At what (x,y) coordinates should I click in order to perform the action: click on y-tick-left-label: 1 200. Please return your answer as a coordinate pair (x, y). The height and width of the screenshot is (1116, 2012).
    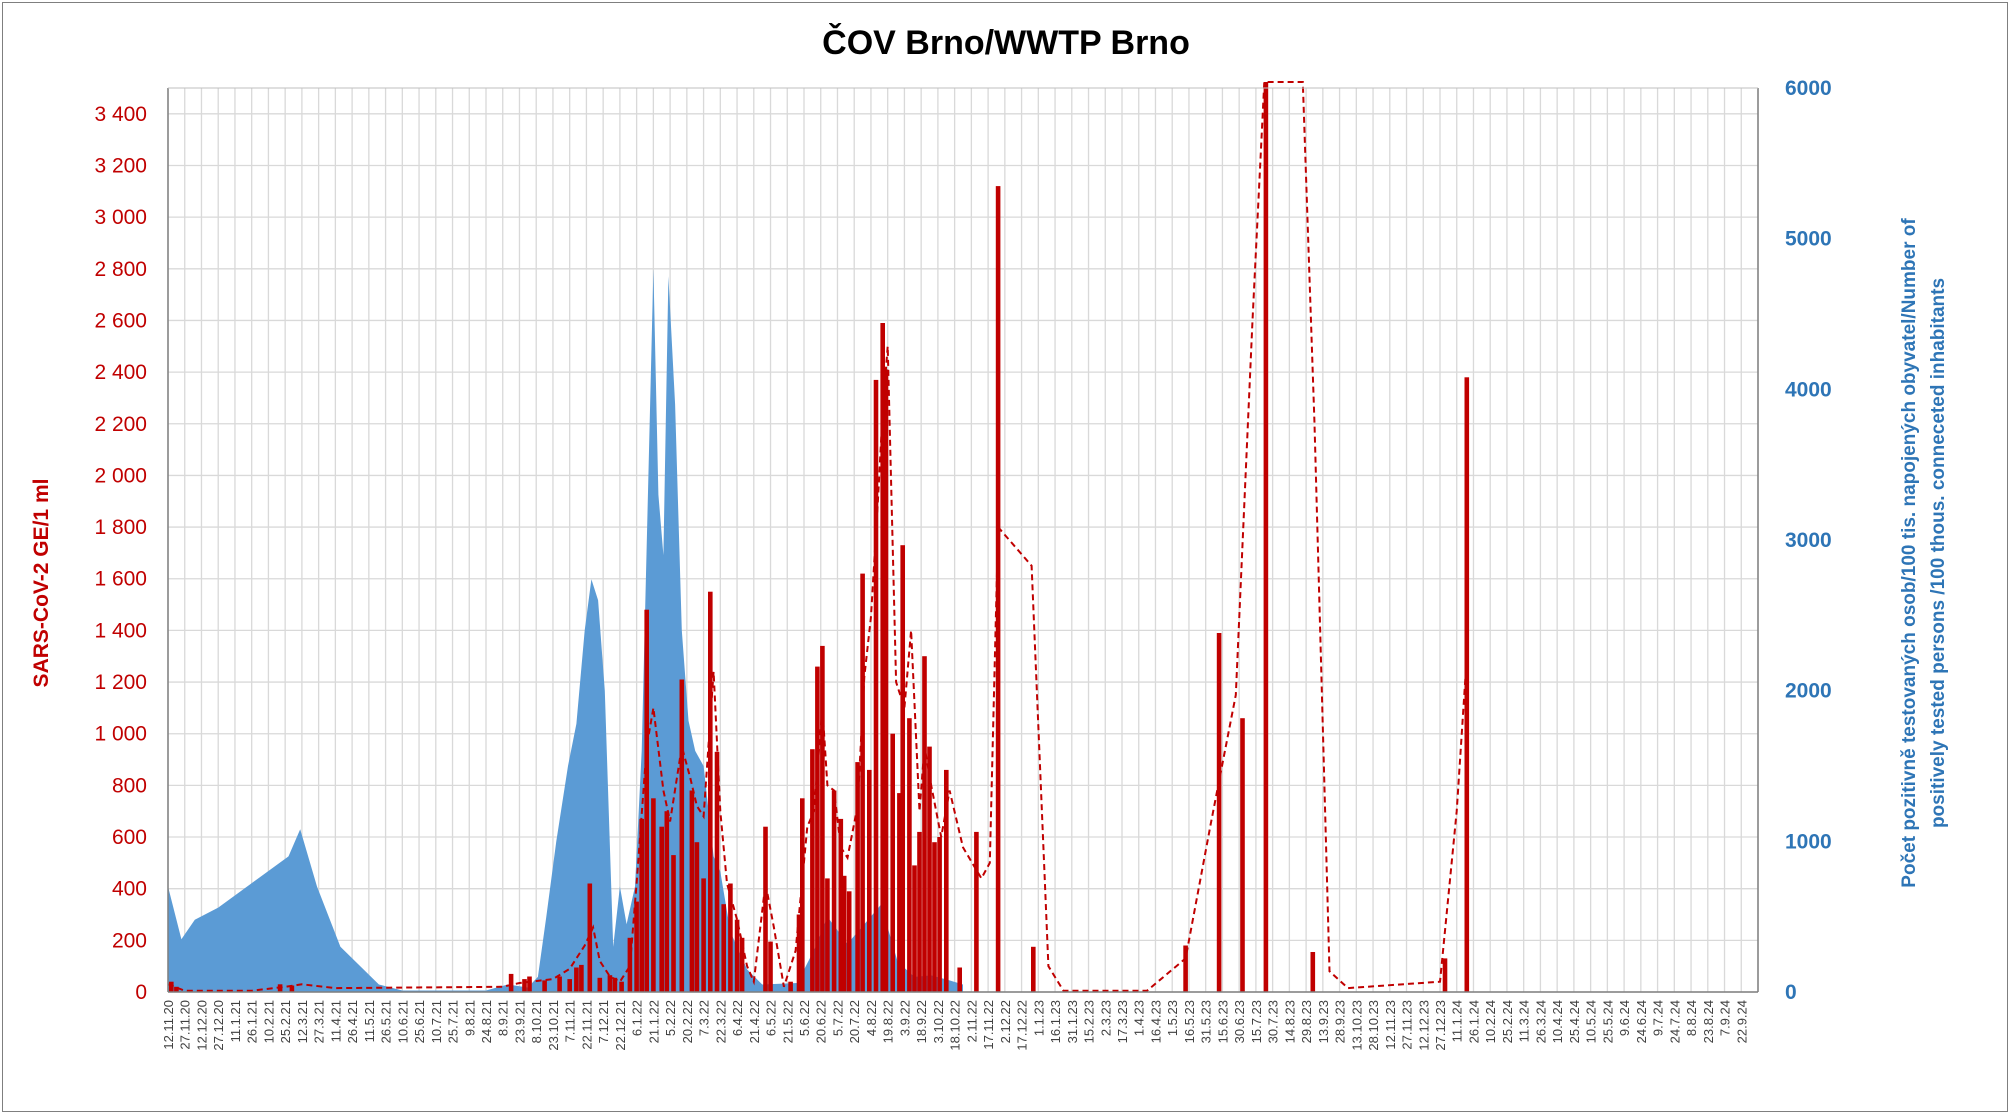
    Looking at the image, I should click on (120, 682).